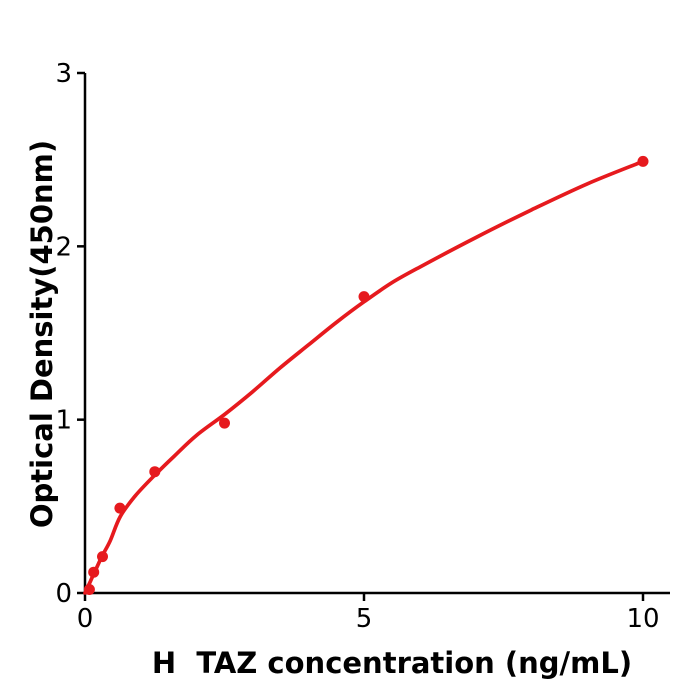  I want to click on x-axis-label: H TAZ concentration (ng/mL), so click(392, 663).